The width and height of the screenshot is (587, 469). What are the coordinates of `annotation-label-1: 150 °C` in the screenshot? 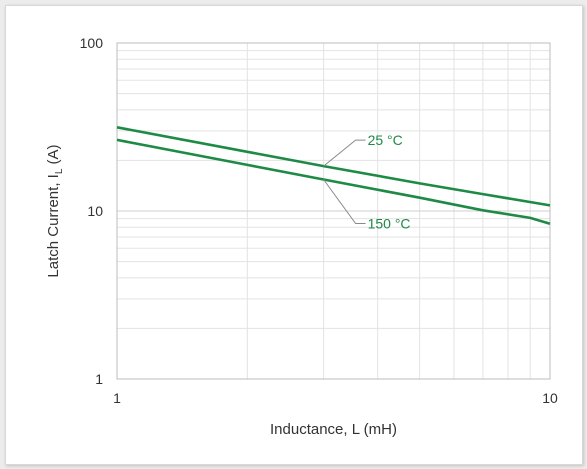 It's located at (389, 223).